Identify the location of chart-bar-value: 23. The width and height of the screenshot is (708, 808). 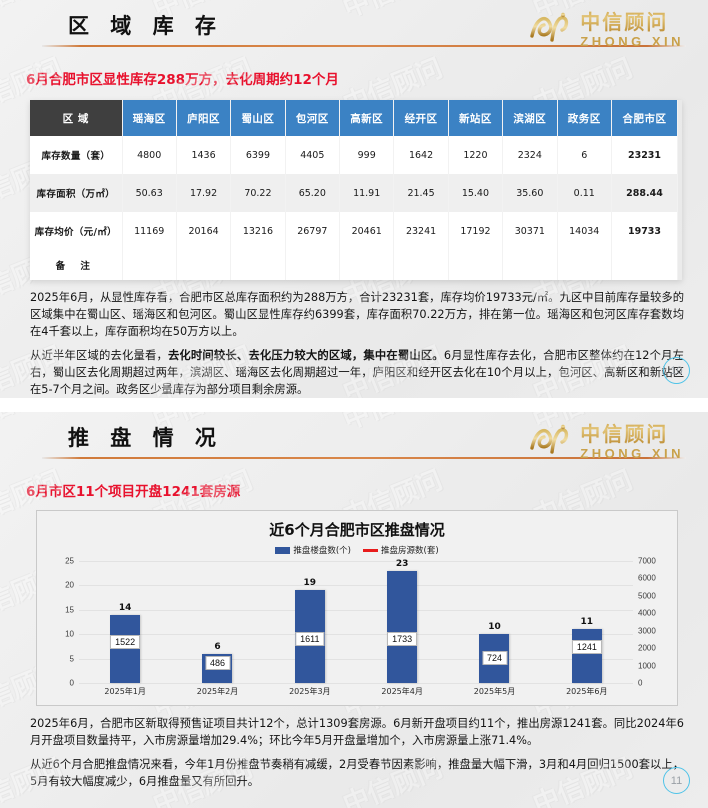
(402, 563).